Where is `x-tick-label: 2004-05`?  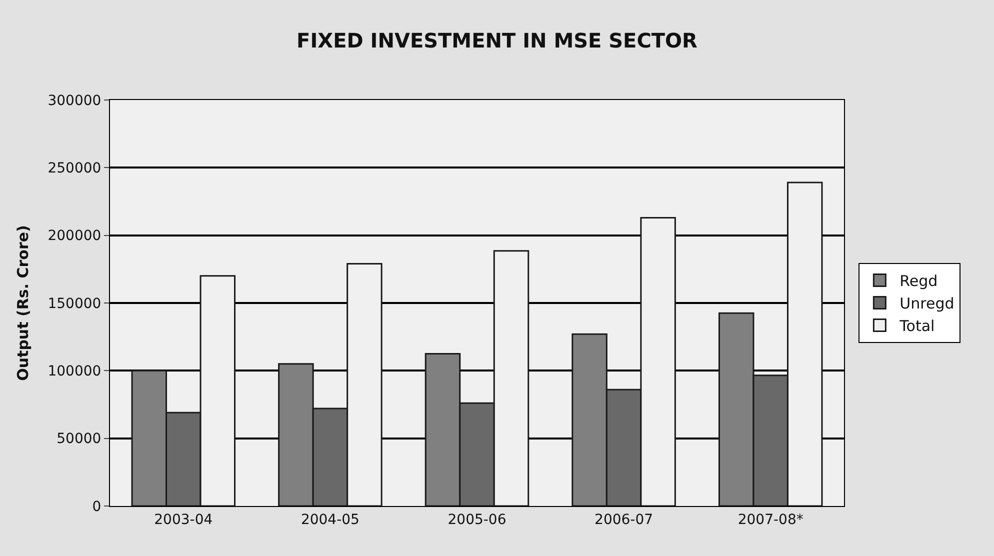 x-tick-label: 2004-05 is located at coordinates (330, 520).